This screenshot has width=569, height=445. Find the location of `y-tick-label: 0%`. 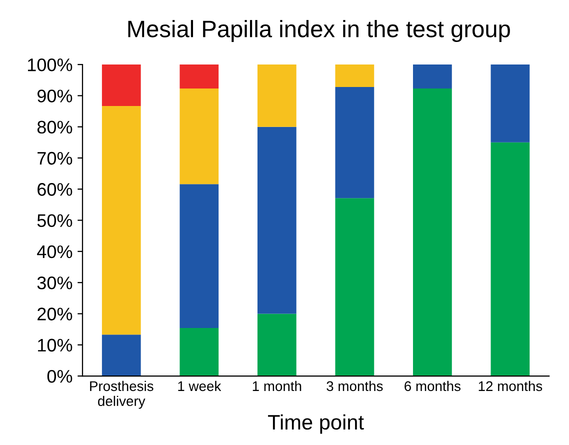

y-tick-label: 0% is located at coordinates (59, 376).